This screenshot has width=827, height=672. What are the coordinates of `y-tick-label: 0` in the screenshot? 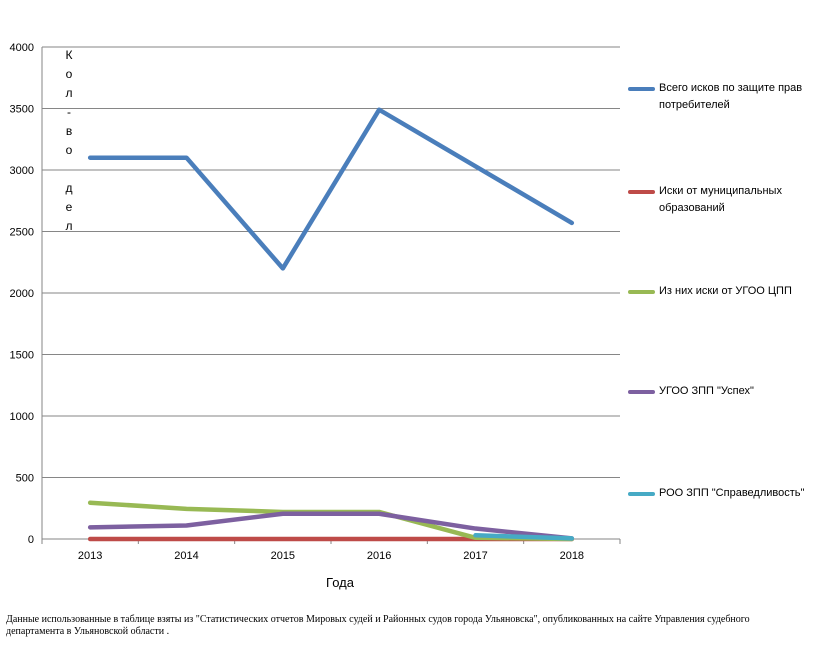 It's located at (31, 540).